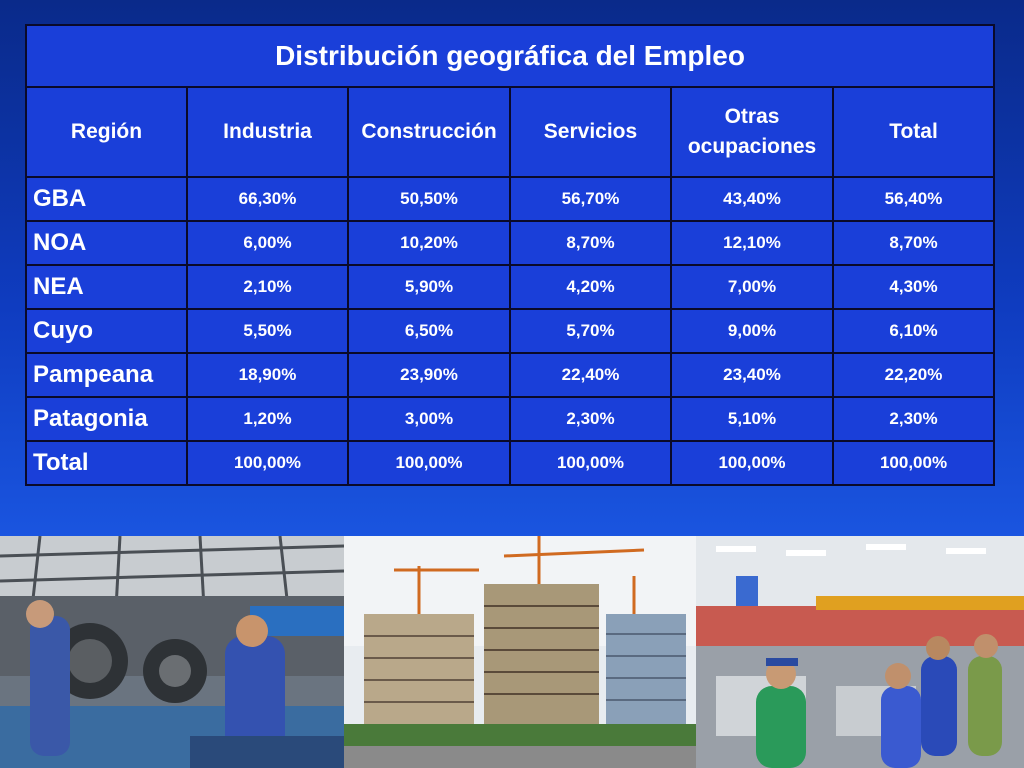  What do you see at coordinates (267, 375) in the screenshot?
I see `value-cell: 18,90%` at bounding box center [267, 375].